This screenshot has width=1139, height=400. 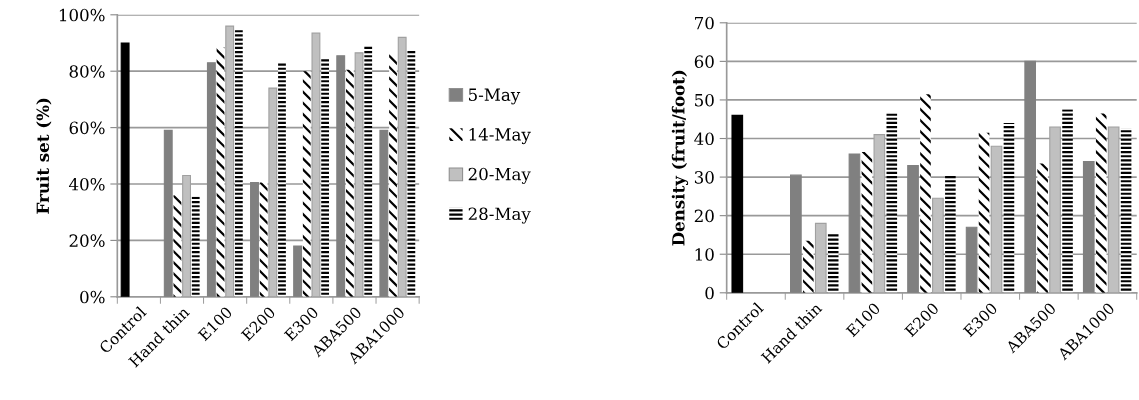 I want to click on y-tick-label: 80%, so click(x=87, y=71).